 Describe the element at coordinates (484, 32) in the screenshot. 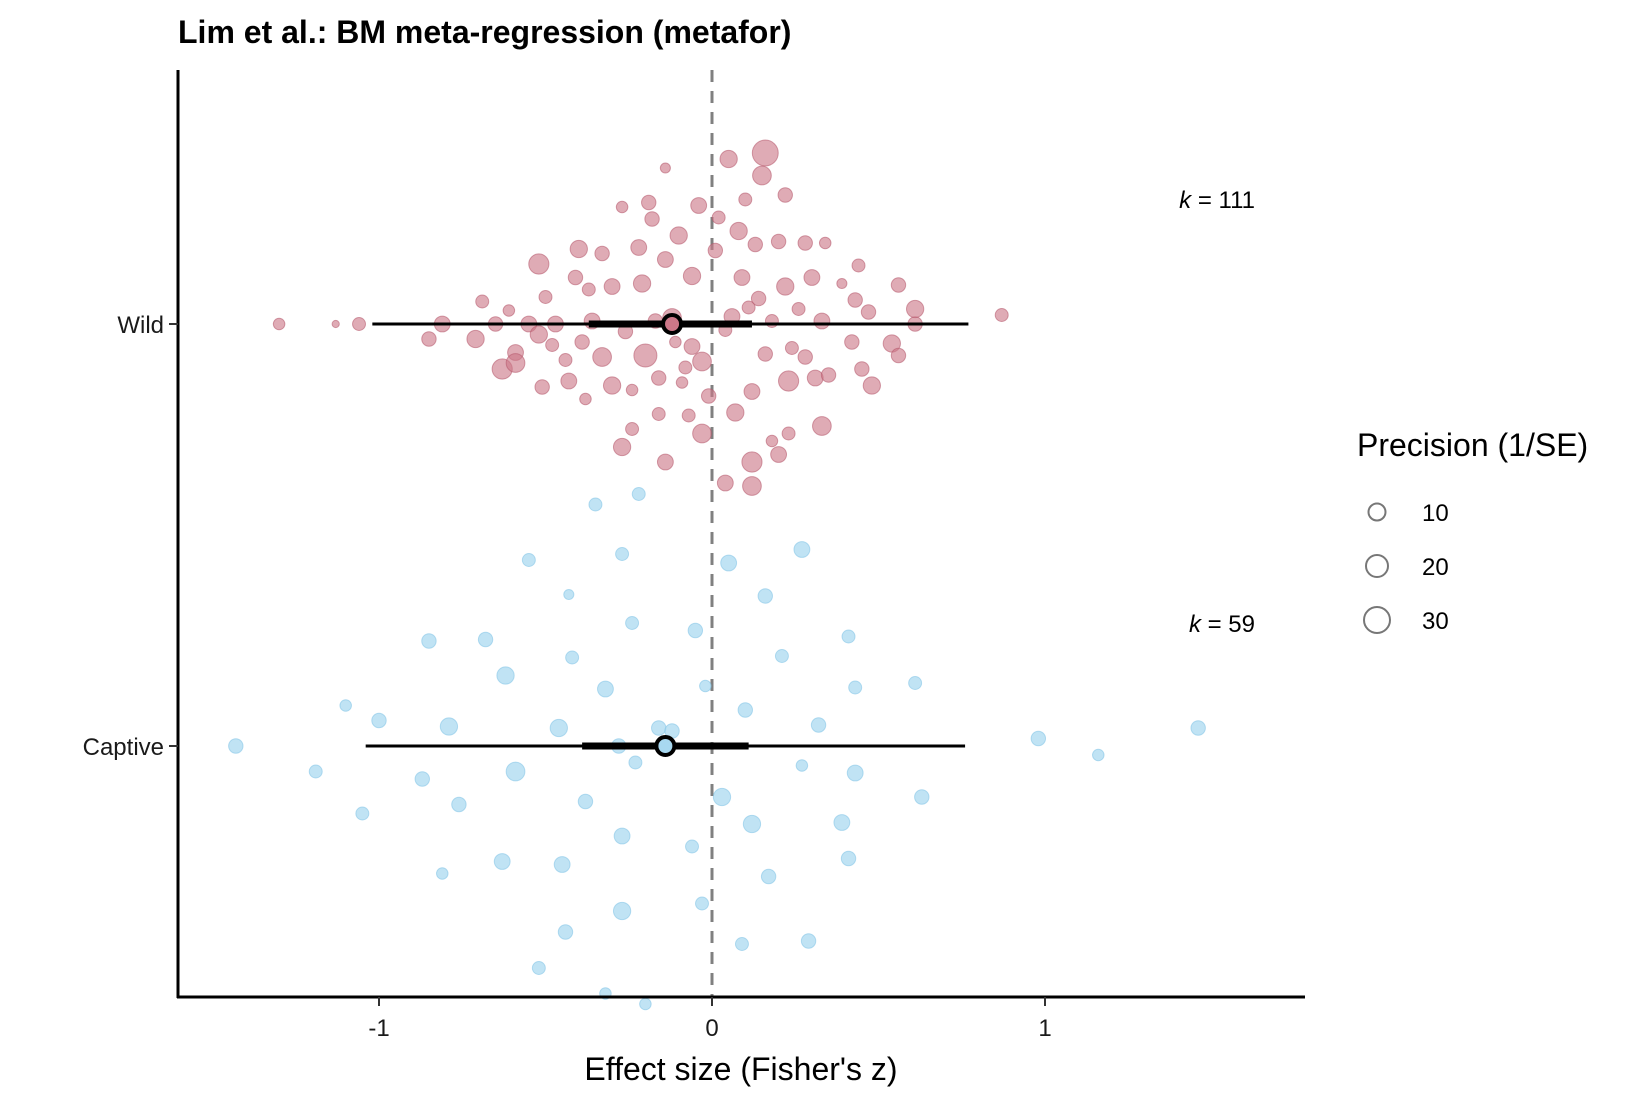

I see `chart-title: Lim et al.: BM meta-regression (metafor)` at that location.